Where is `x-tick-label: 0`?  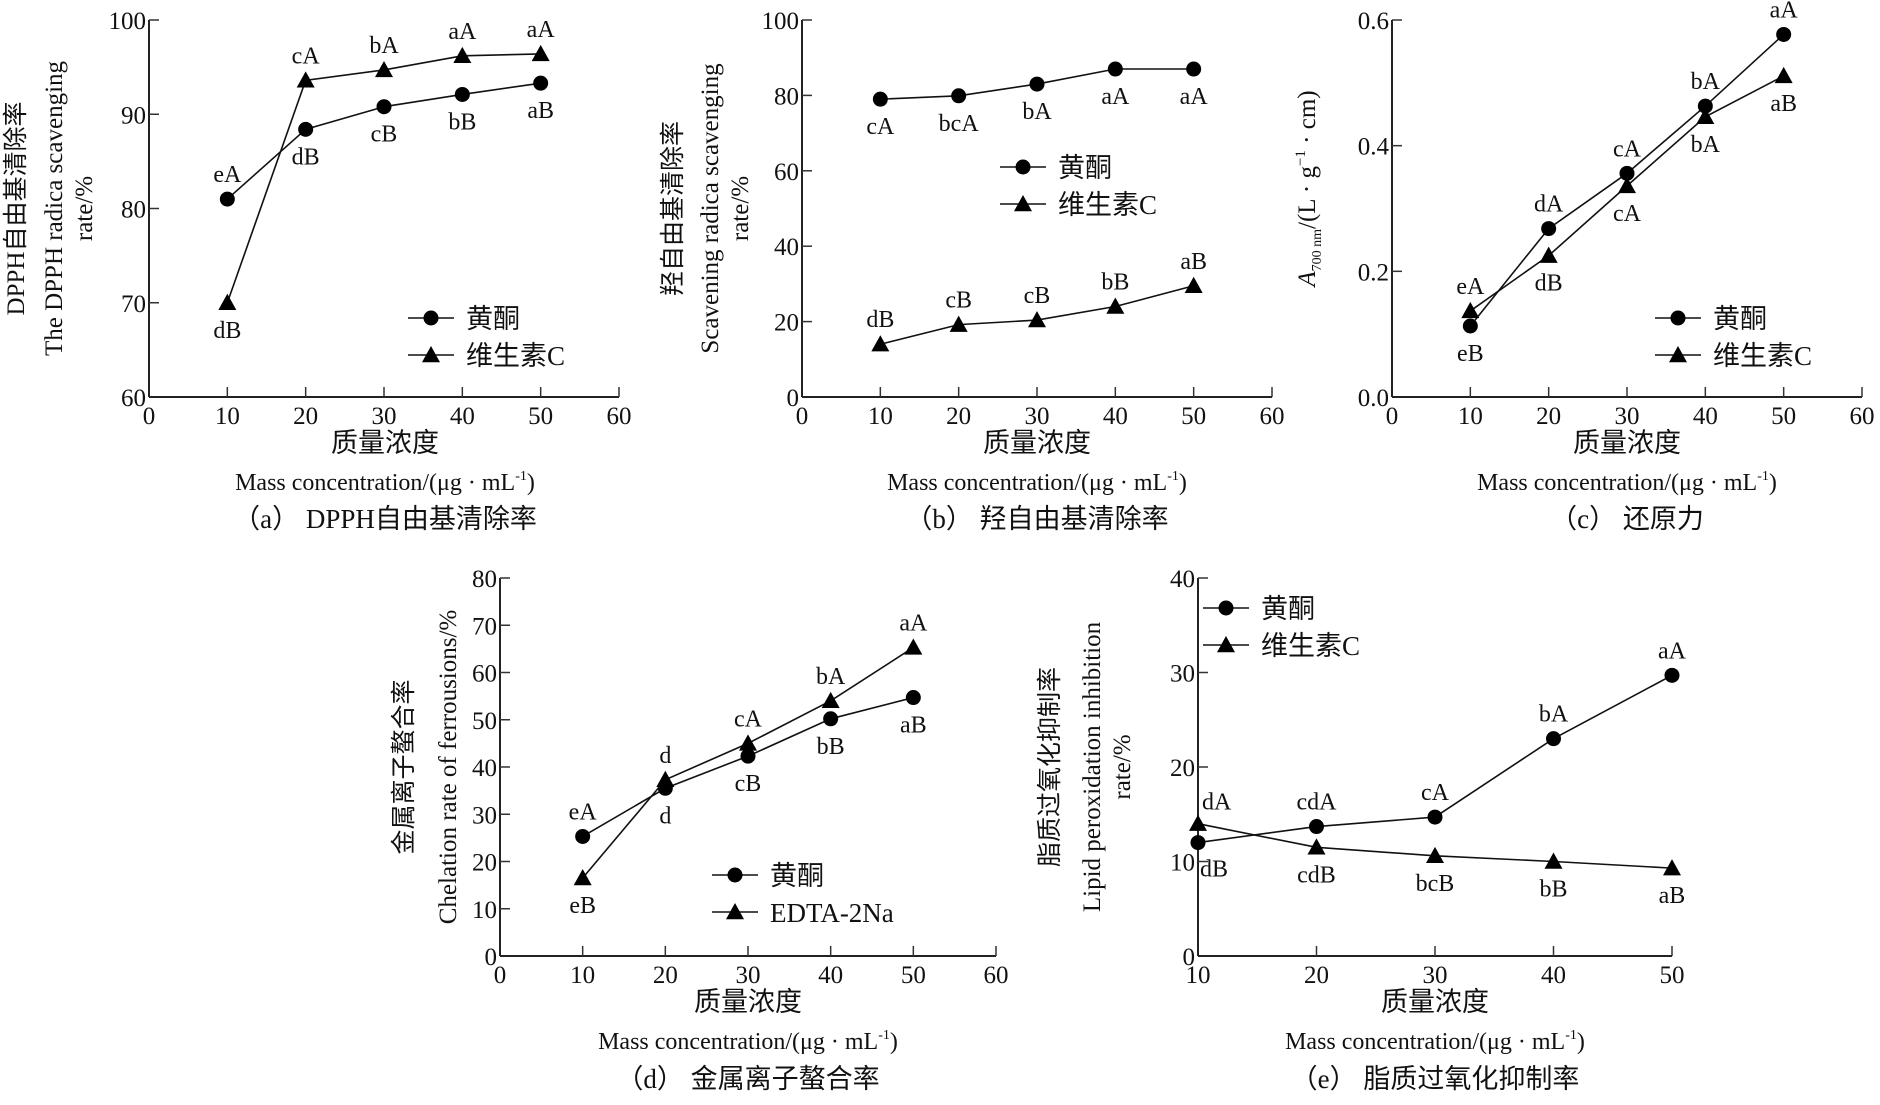
x-tick-label: 0 is located at coordinates (802, 416).